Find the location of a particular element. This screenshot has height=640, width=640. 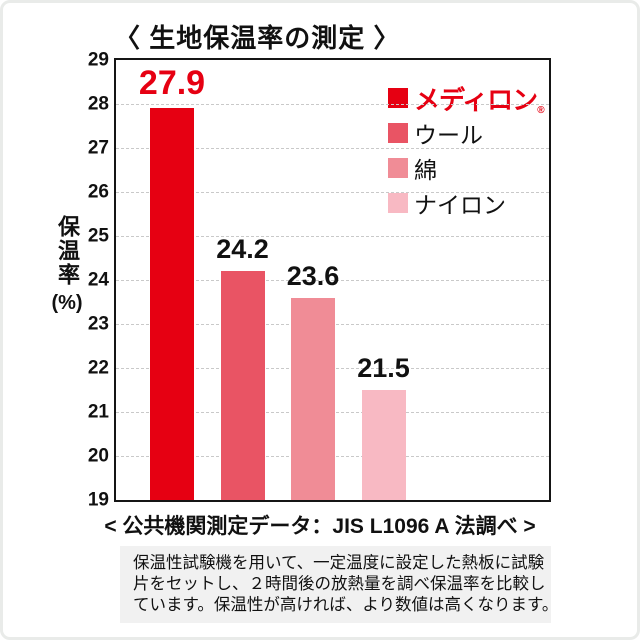

y-tick-28: 28 is located at coordinates (98, 104).